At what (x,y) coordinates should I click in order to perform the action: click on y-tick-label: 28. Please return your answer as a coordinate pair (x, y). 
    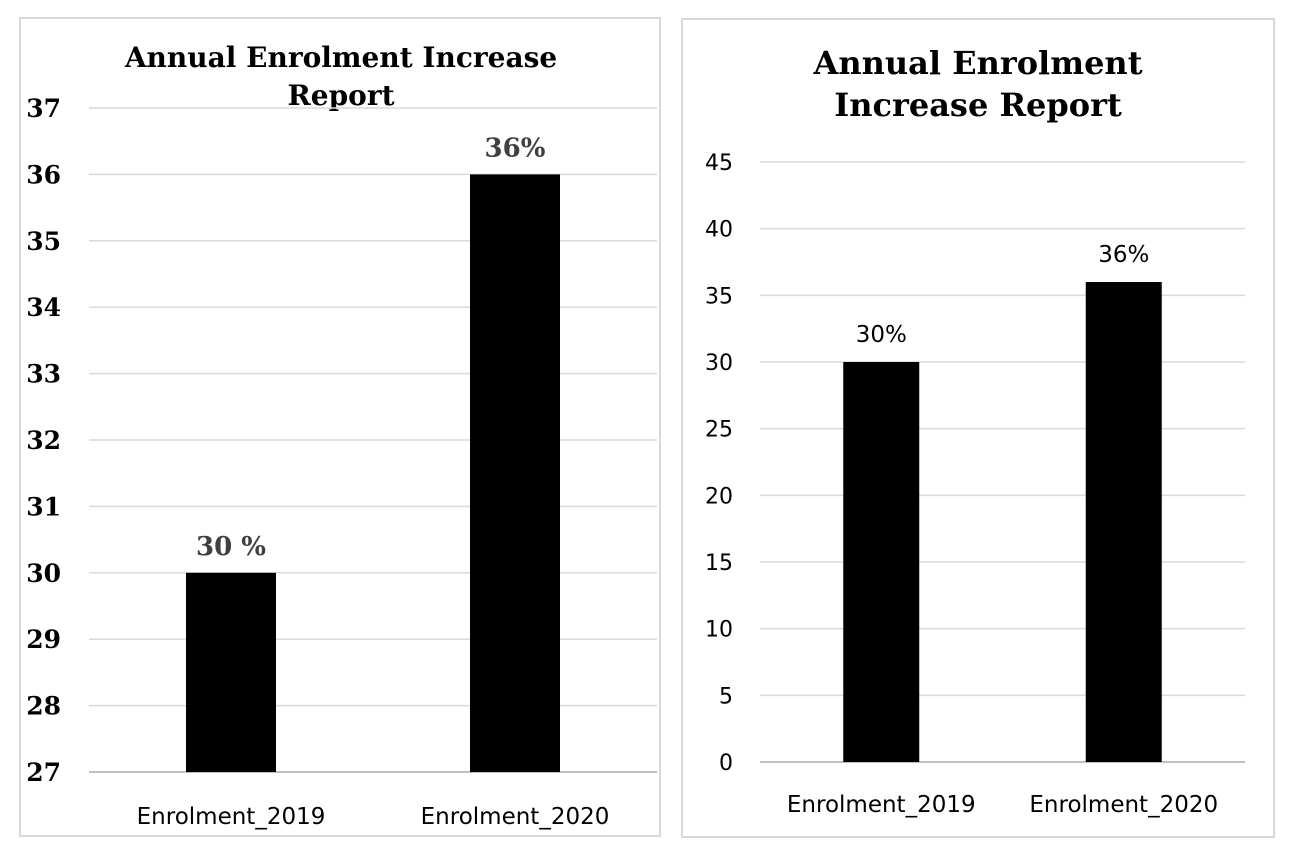
    Looking at the image, I should click on (43, 706).